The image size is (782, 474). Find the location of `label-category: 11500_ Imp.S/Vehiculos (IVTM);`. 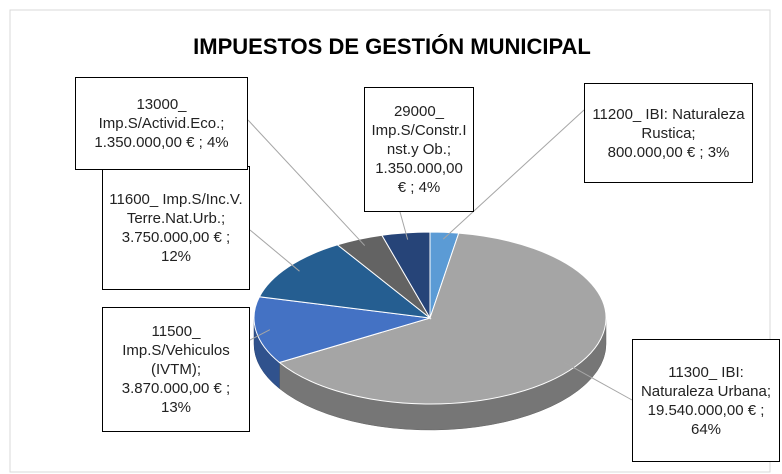

label-category: 11500_ Imp.S/Vehiculos (IVTM); is located at coordinates (176, 350).